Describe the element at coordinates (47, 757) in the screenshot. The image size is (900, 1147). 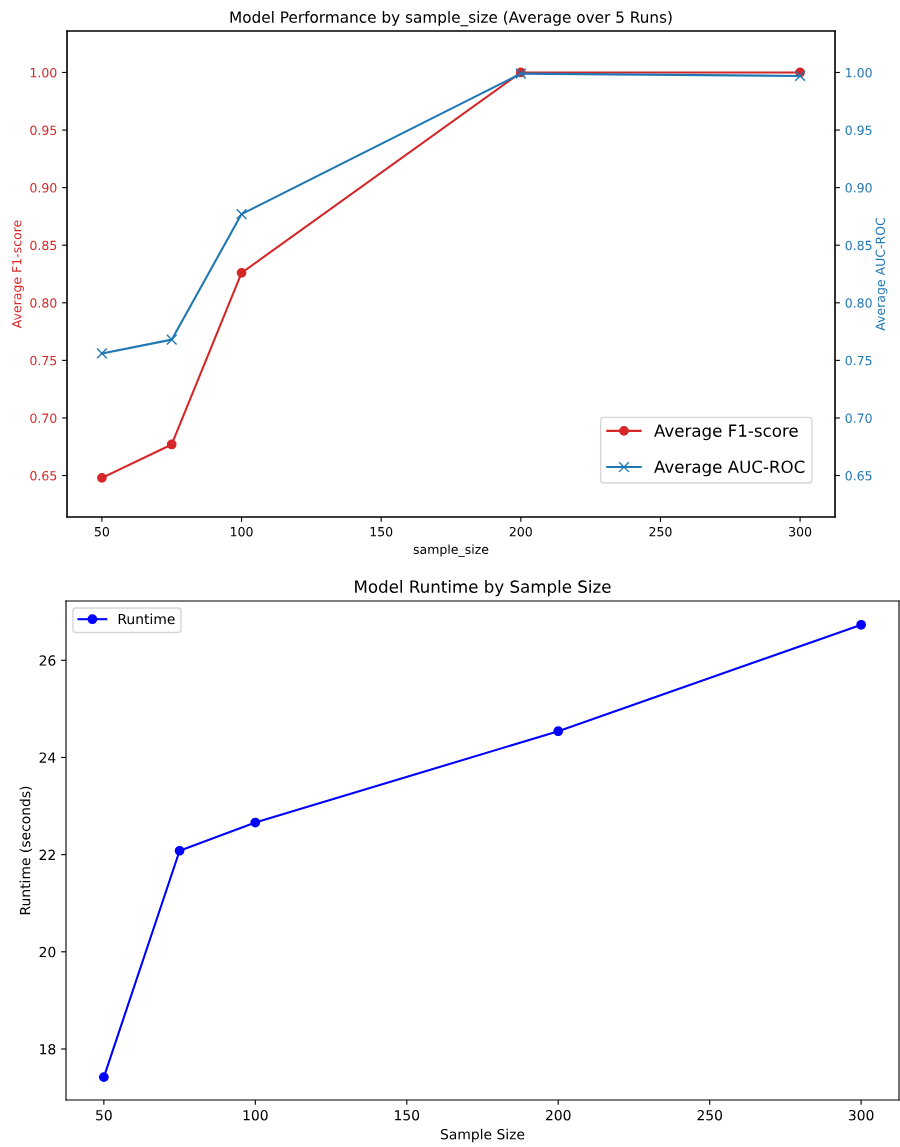
I see `y-tick-label: 24` at that location.